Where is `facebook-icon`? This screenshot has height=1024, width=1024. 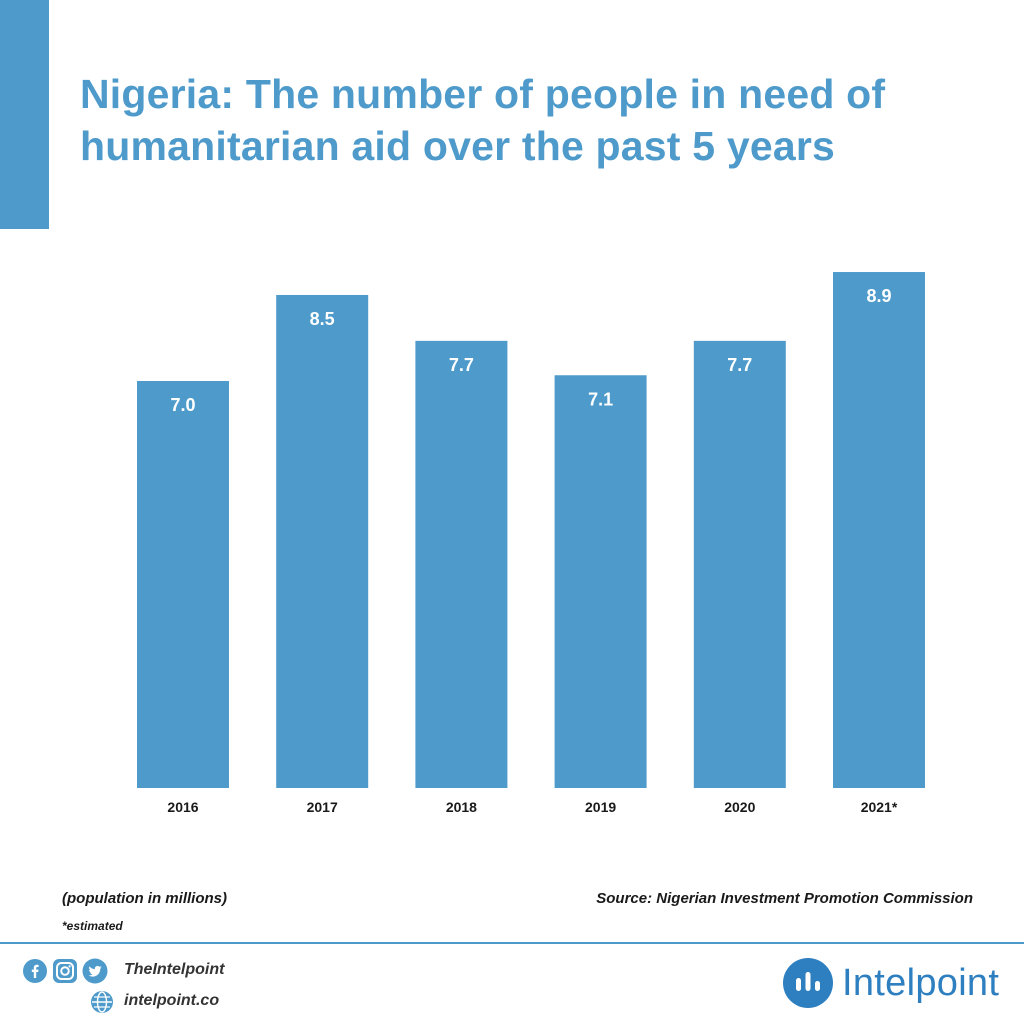
facebook-icon is located at coordinates (35, 971).